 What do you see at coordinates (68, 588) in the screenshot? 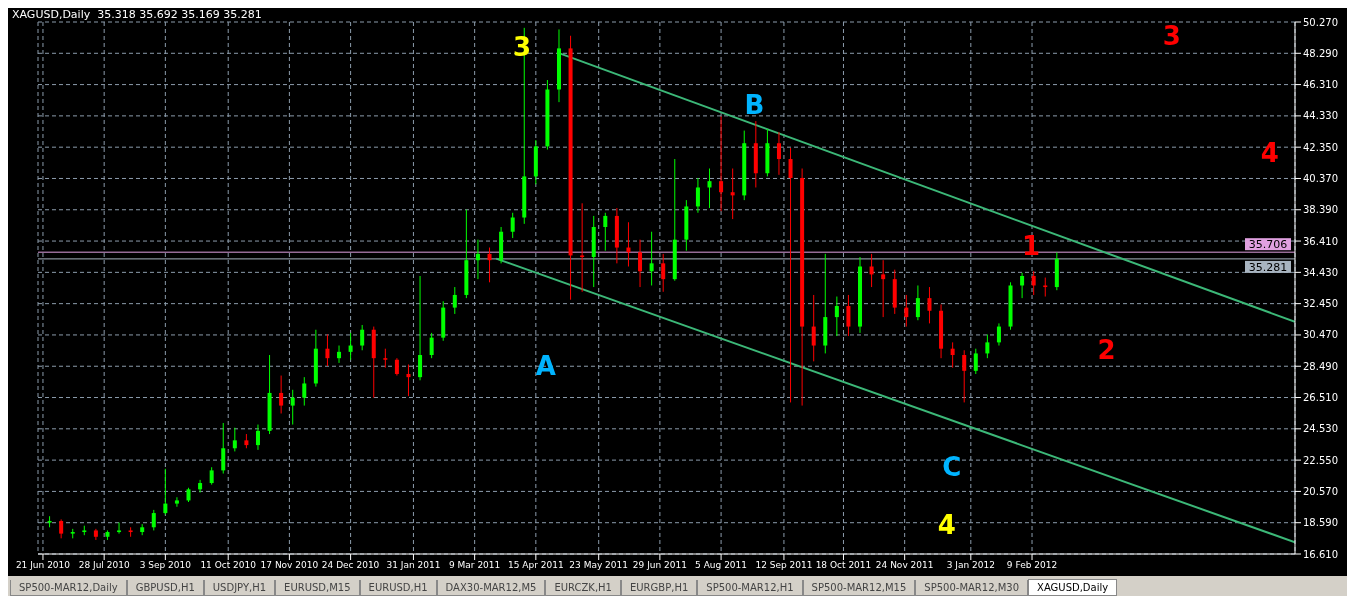
I see `text: SP500-MAR12,Daily` at bounding box center [68, 588].